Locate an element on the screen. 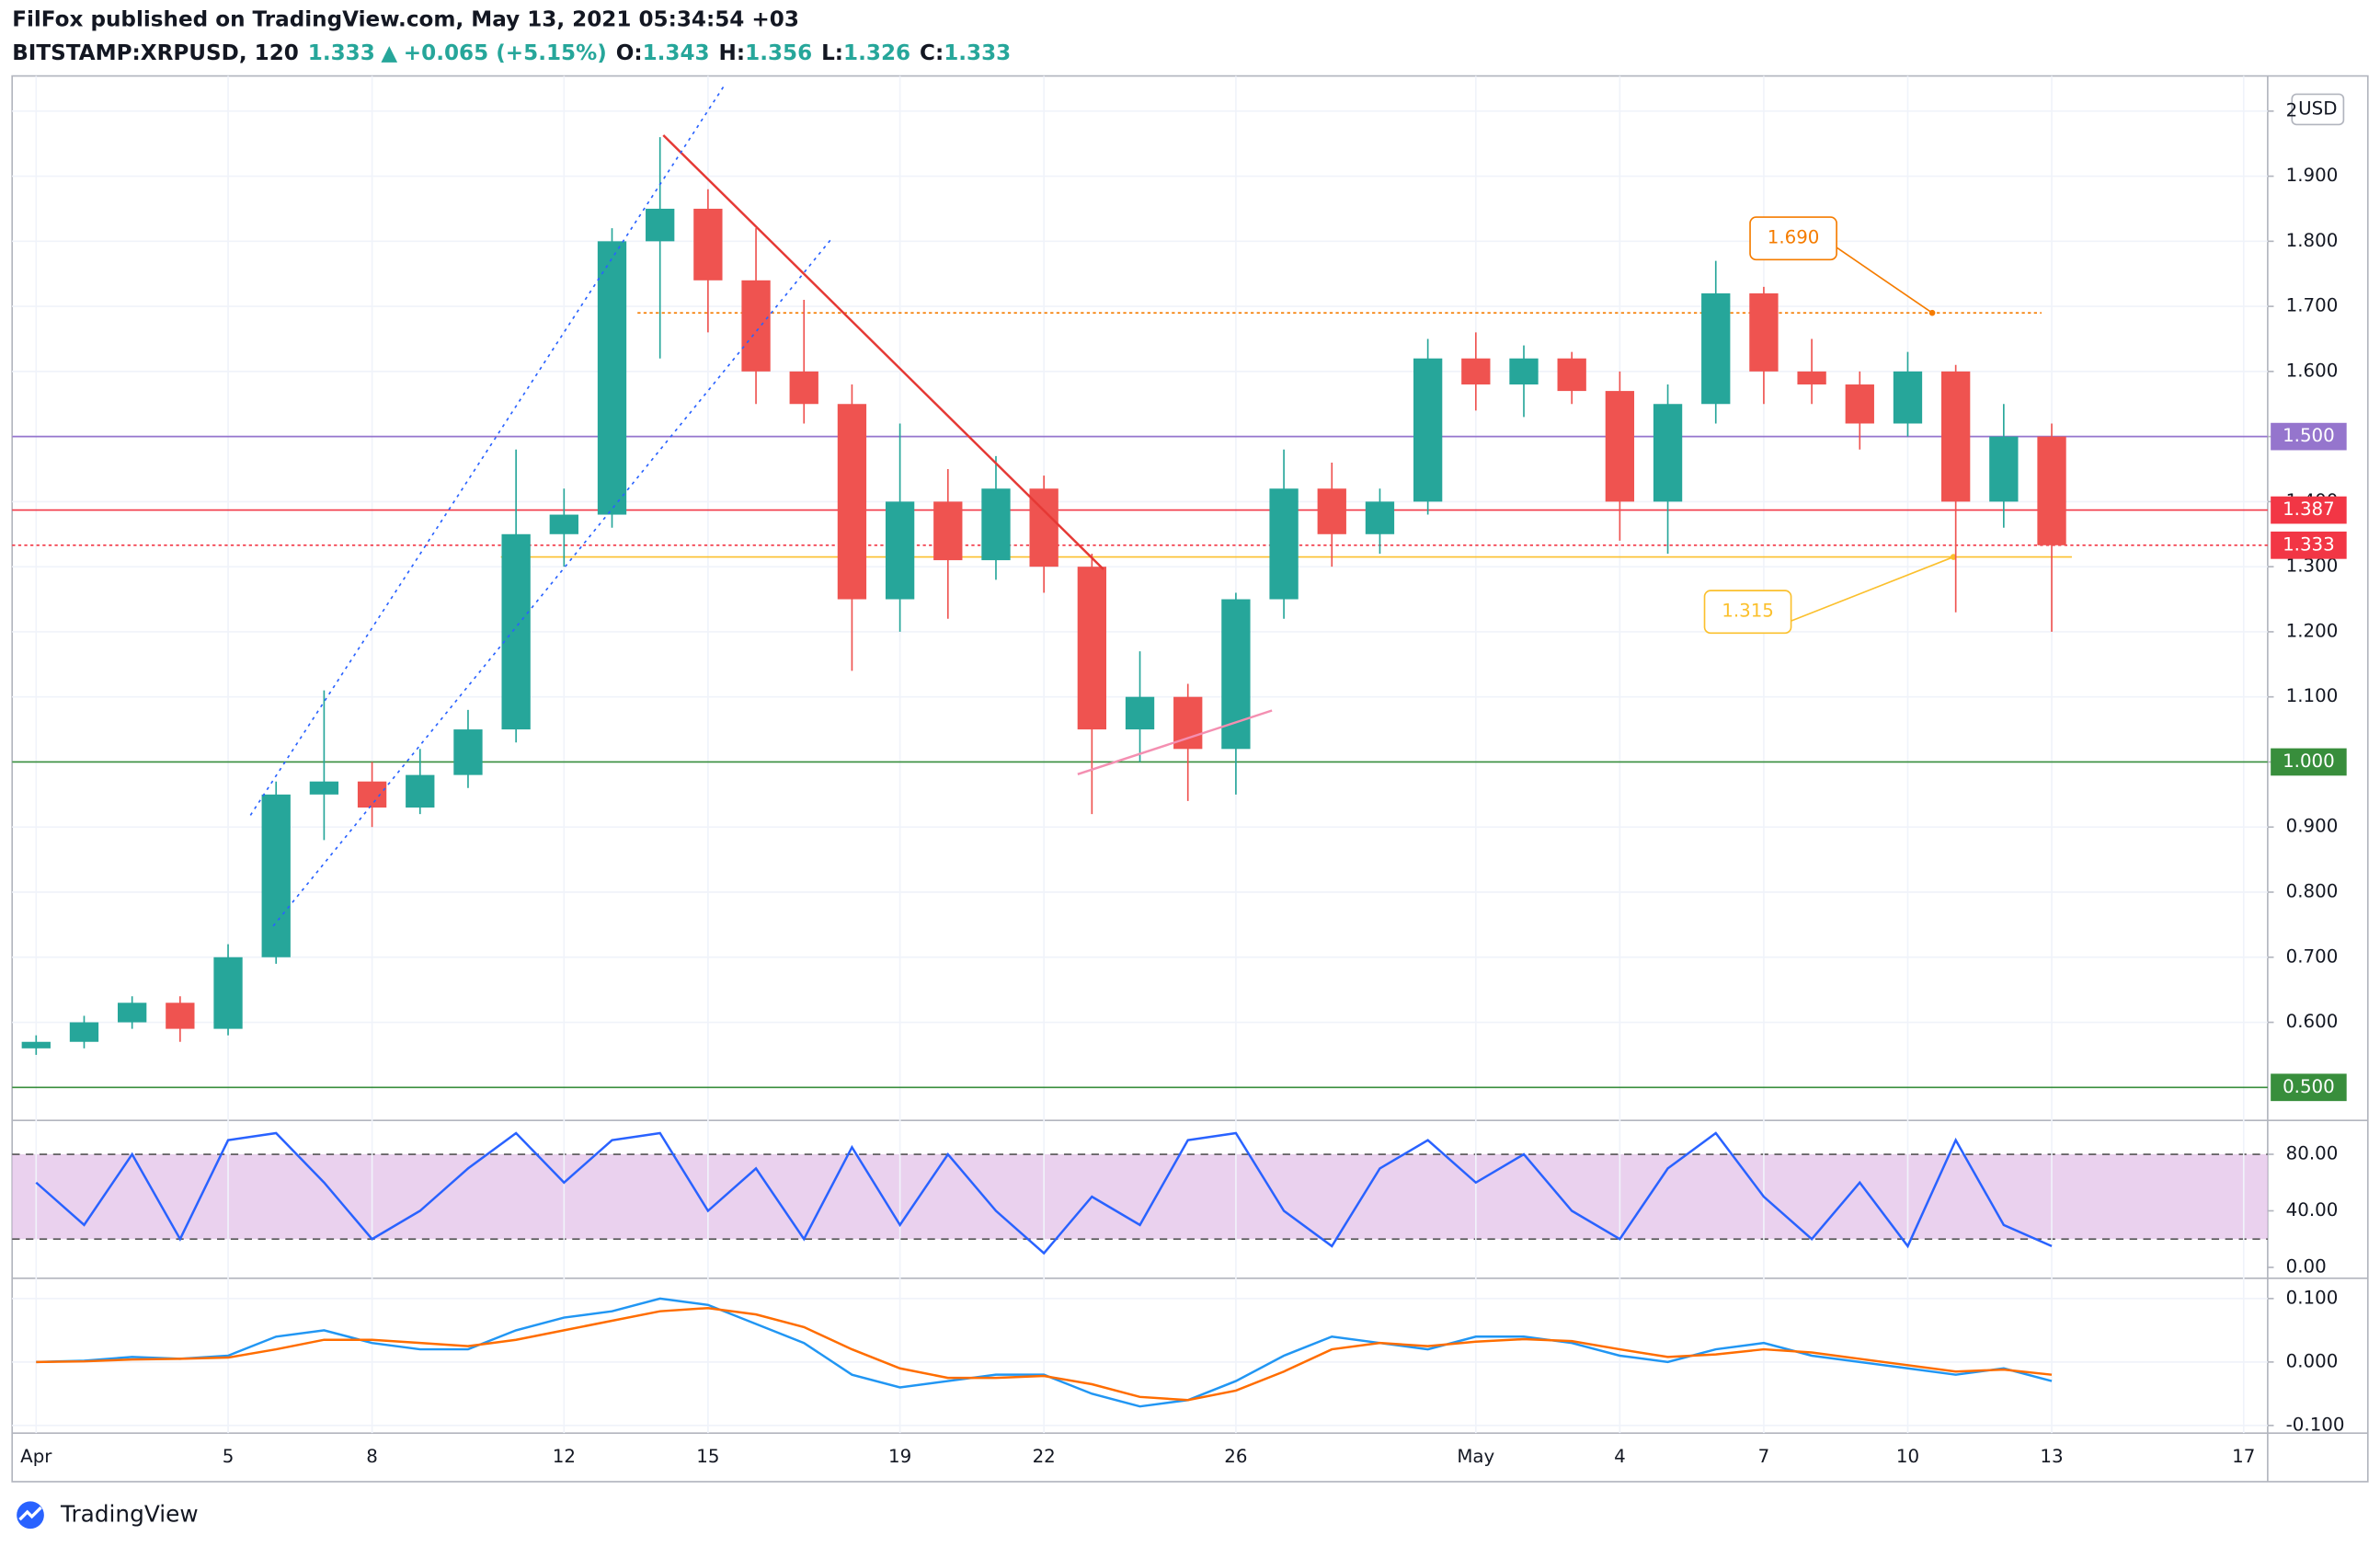  low-value: 1.326 is located at coordinates (876, 52).